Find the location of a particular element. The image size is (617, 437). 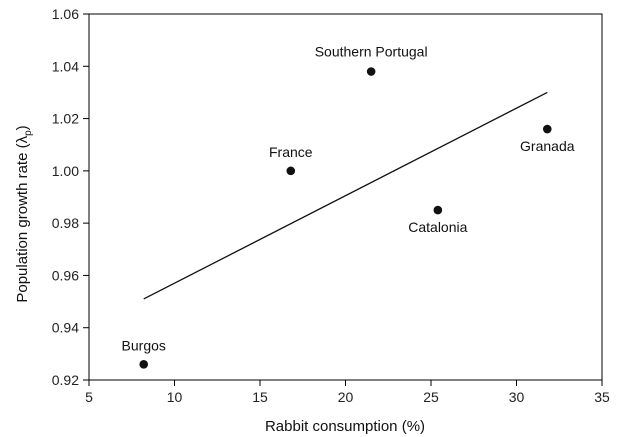

y-ticks: 0.92 0.94 0.96 0.98 1.00 1.02 1.04 1.06 is located at coordinates (70, 197).